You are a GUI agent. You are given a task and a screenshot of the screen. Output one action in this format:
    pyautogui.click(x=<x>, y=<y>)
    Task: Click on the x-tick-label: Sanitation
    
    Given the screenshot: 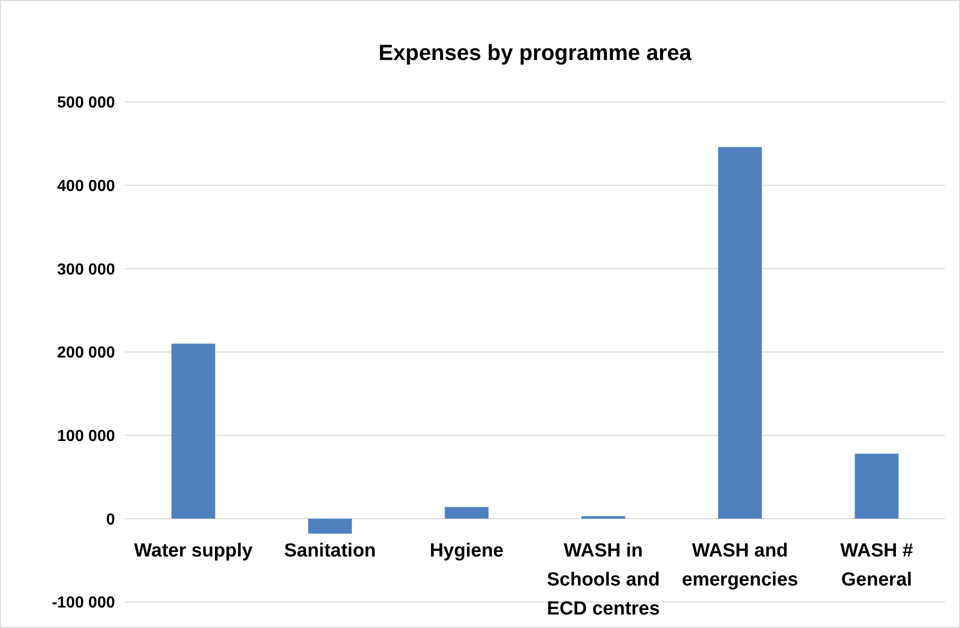 What is the action you would take?
    pyautogui.click(x=330, y=551)
    